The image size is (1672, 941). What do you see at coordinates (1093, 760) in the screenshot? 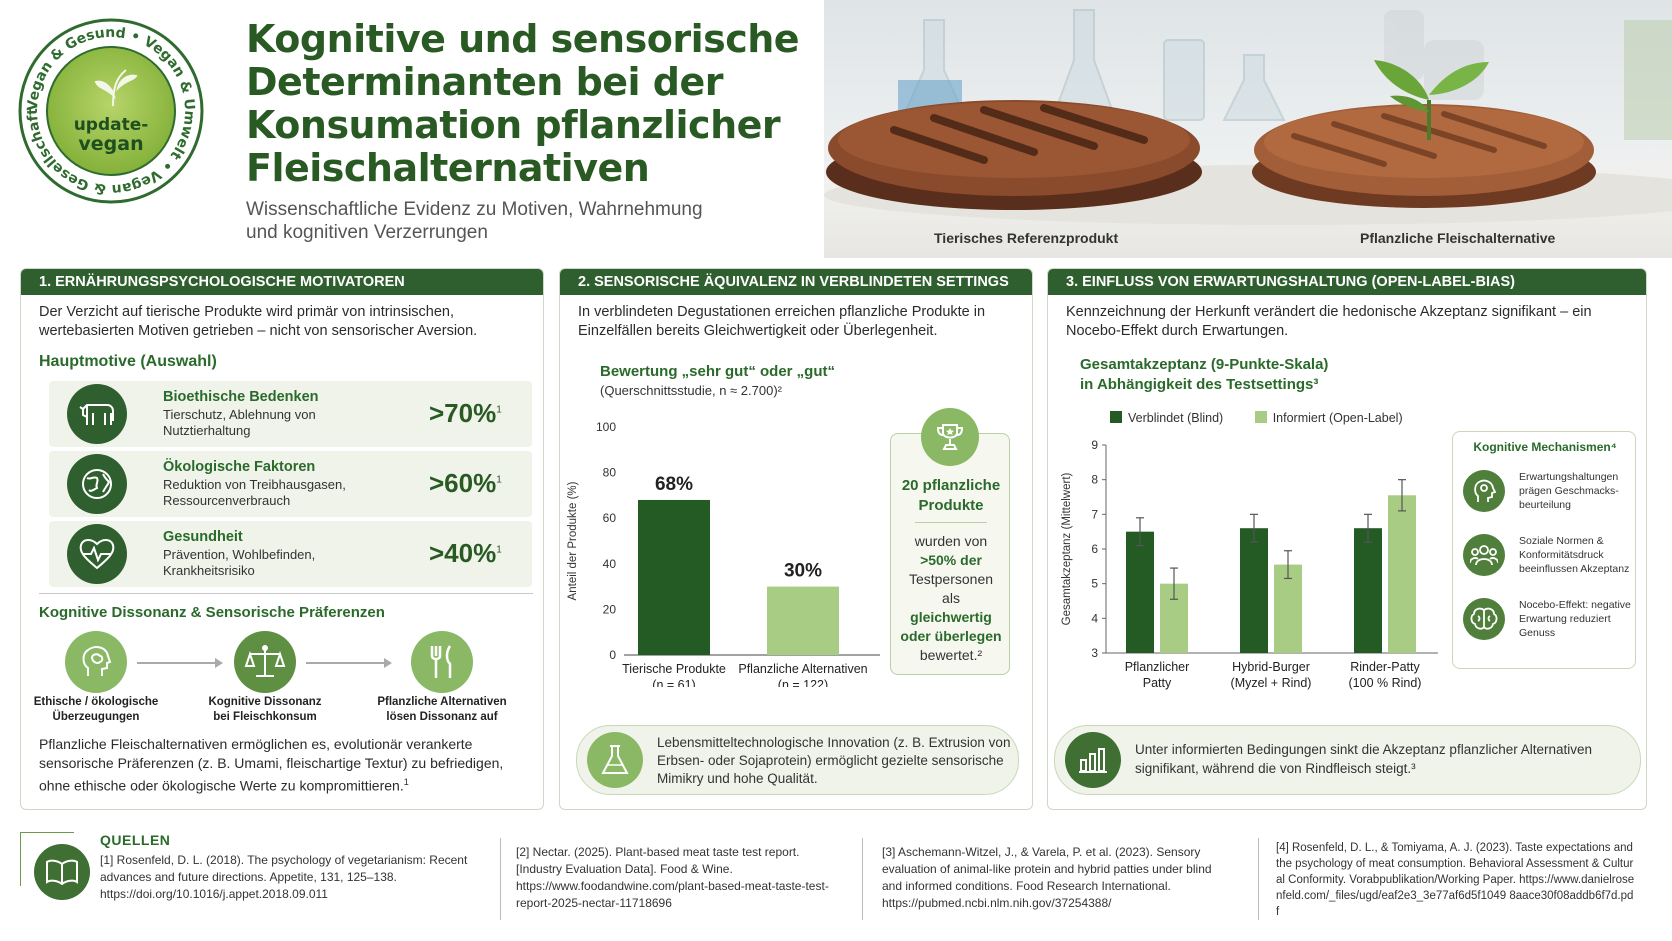
I see `bar-chart-icon` at bounding box center [1093, 760].